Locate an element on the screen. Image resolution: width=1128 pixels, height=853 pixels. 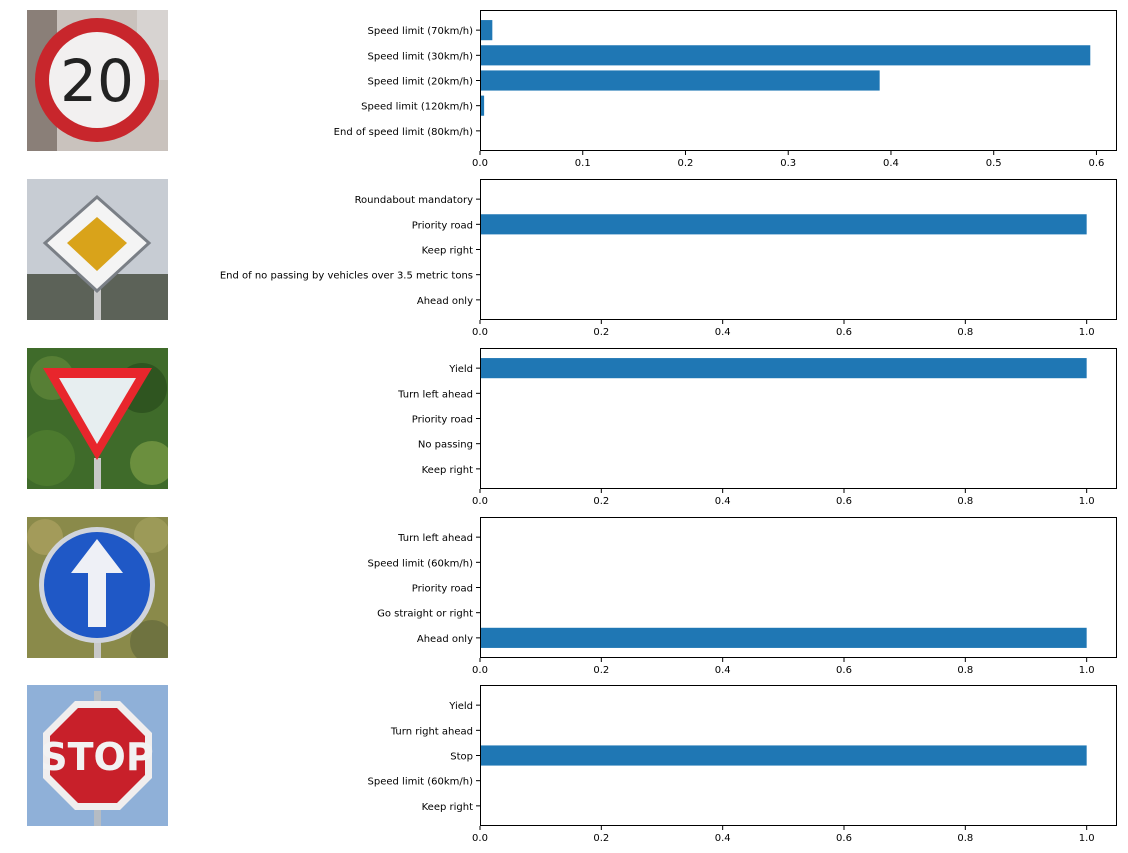
ahead-only-sign-icon is located at coordinates (97, 587).